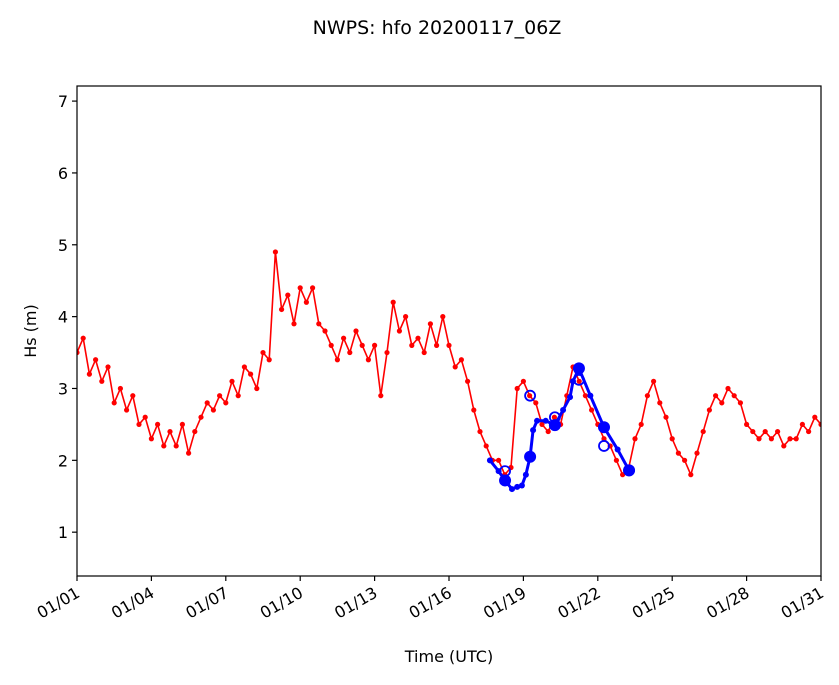 The width and height of the screenshot is (839, 685). I want to click on y-axis-label: Hs (m), so click(30, 331).